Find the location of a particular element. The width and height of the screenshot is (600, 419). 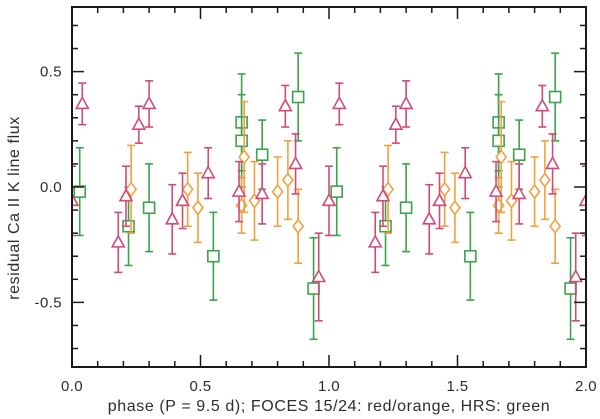

x-tick-label: 1.0 is located at coordinates (329, 386).